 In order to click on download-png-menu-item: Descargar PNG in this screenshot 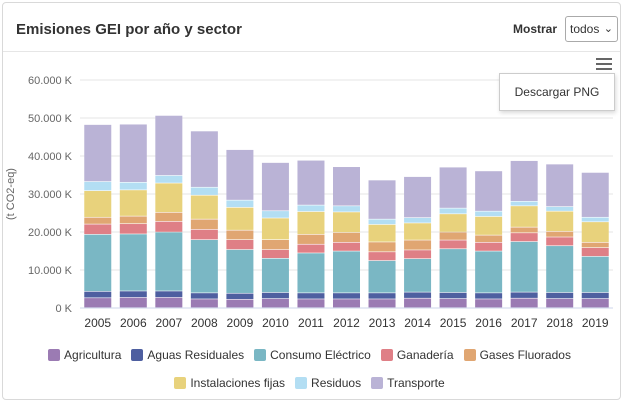, I will do `click(557, 92)`.